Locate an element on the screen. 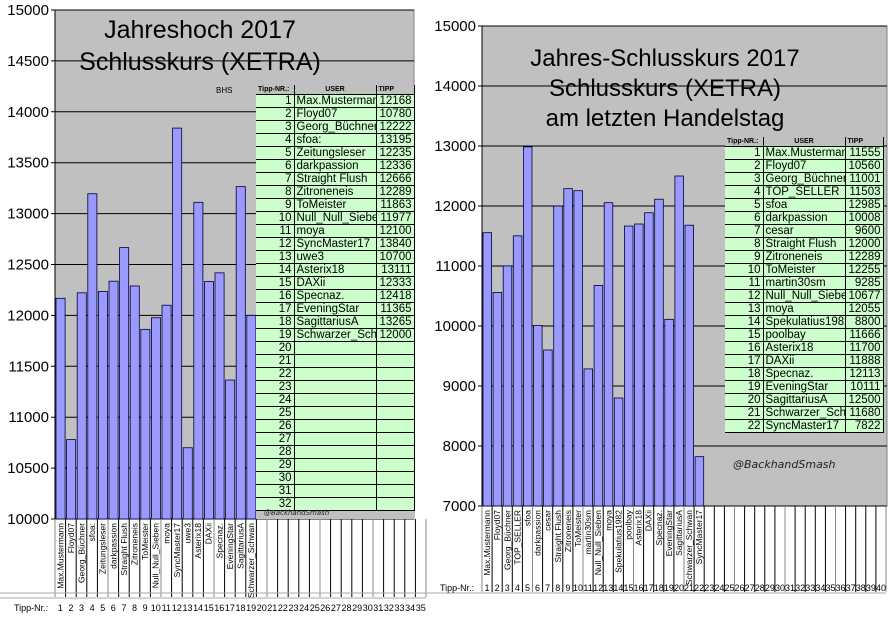 This screenshot has height=617, width=889. category-label: SyncMaster17 is located at coordinates (699, 537).